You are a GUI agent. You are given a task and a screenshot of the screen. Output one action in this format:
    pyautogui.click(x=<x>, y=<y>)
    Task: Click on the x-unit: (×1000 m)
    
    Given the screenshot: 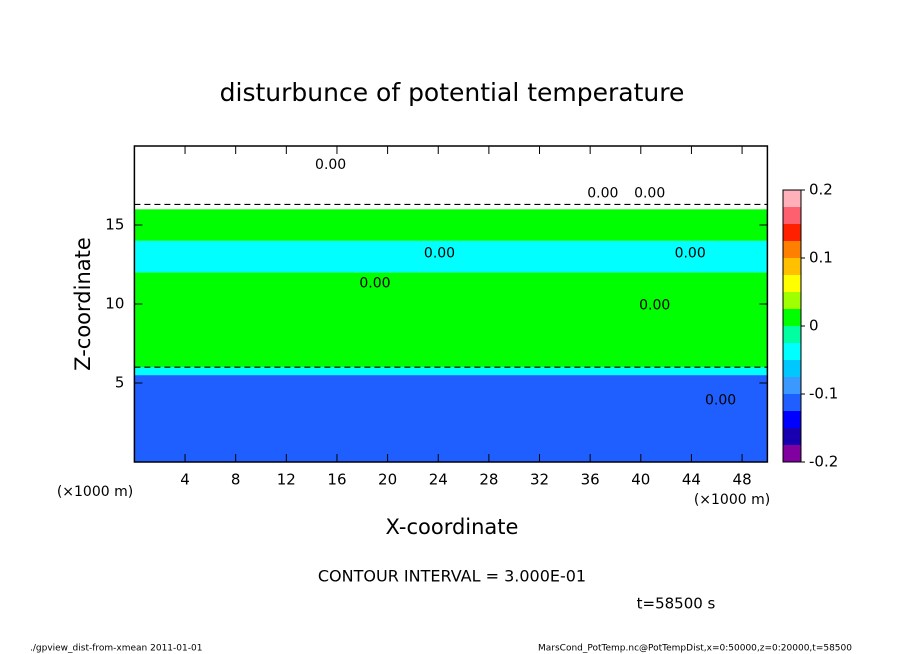 What is the action you would take?
    pyautogui.click(x=732, y=500)
    